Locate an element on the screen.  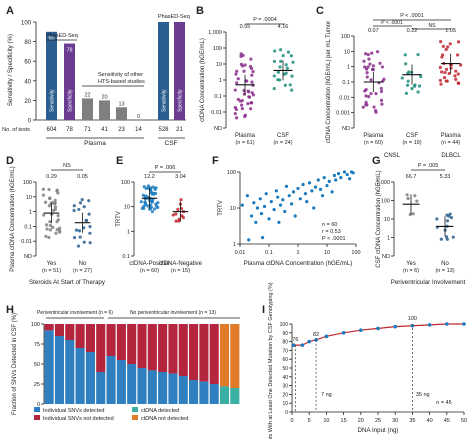
tests-count: 528 is located at coordinates (163, 130).